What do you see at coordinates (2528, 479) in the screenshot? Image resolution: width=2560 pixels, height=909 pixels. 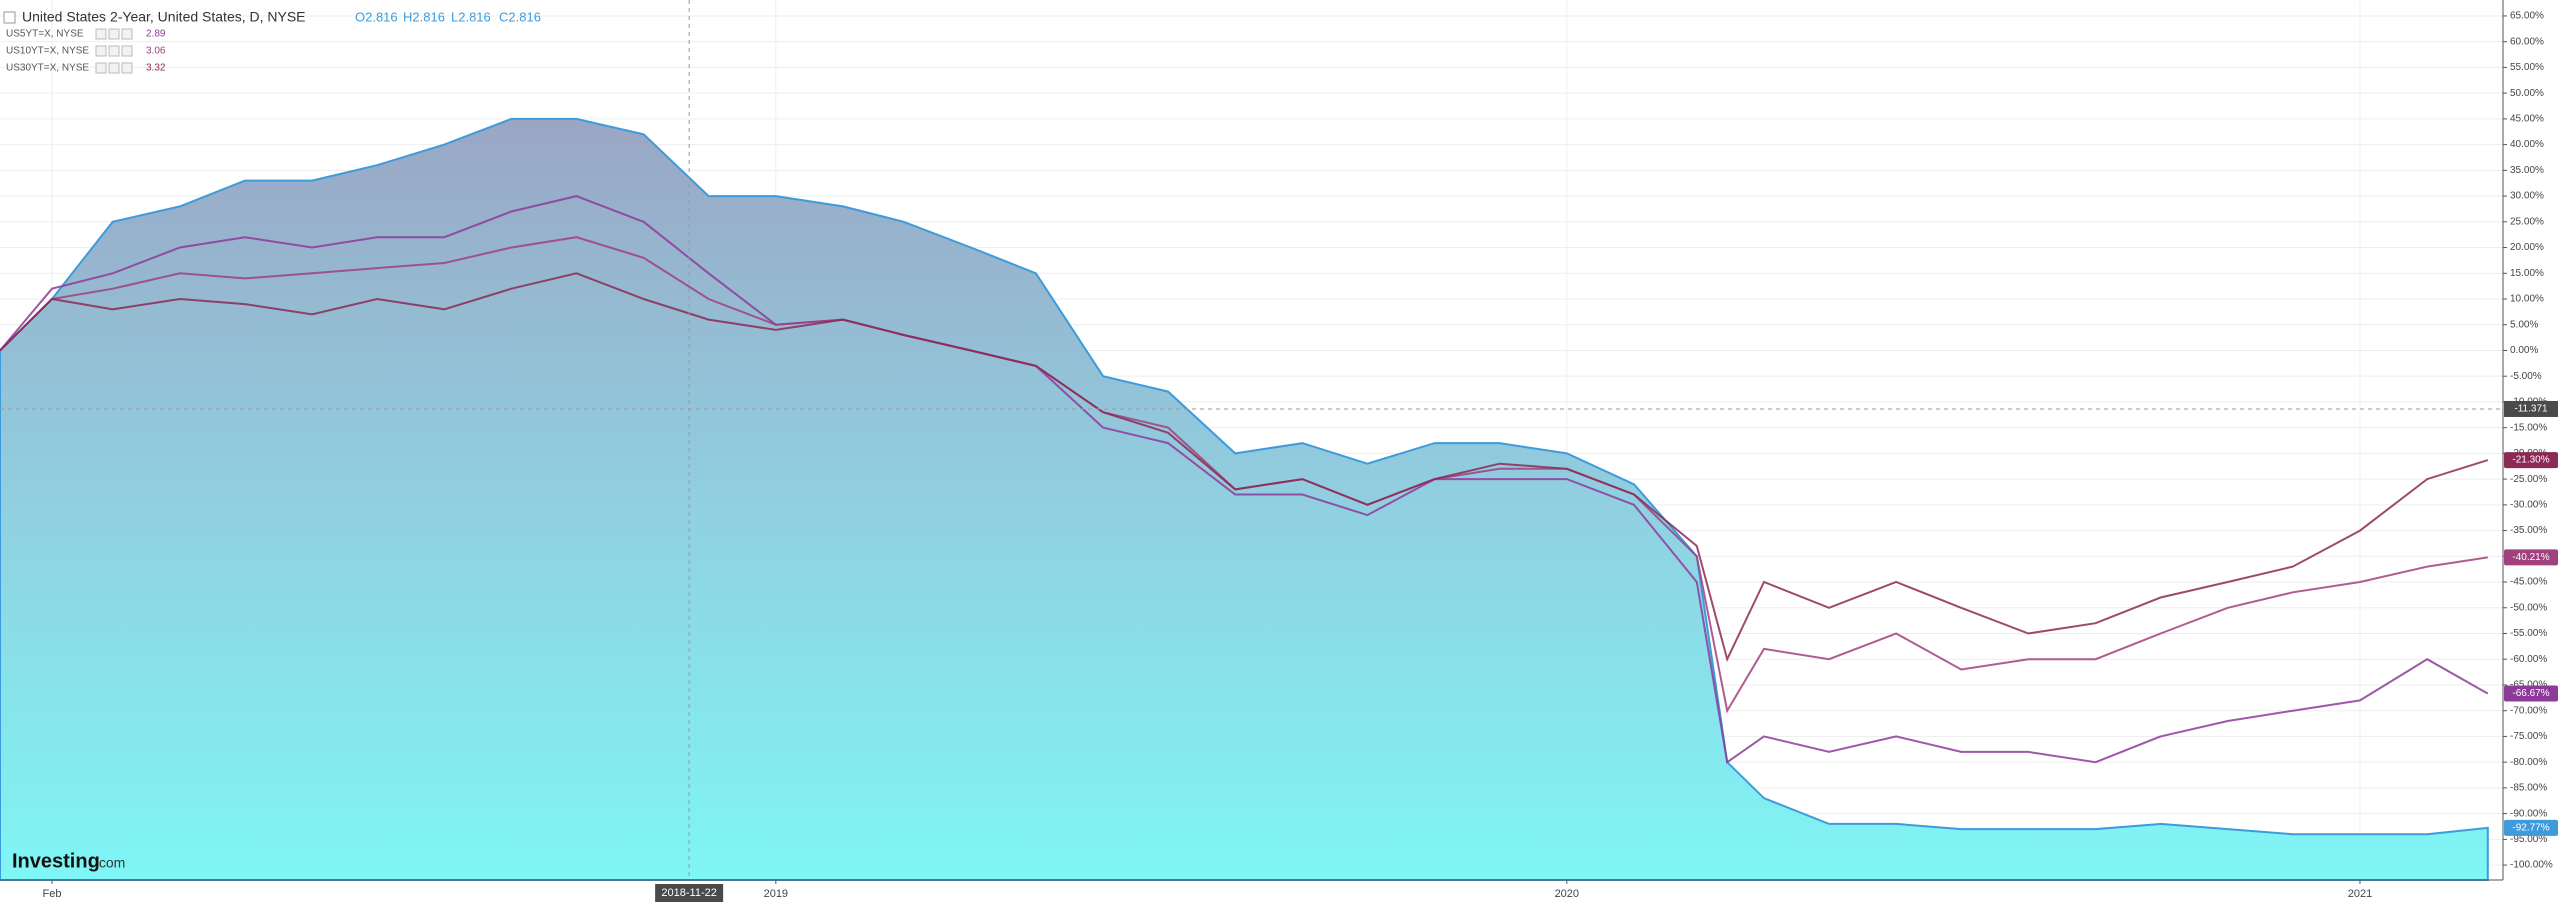 I see `y-tick-label: -25.00%` at bounding box center [2528, 479].